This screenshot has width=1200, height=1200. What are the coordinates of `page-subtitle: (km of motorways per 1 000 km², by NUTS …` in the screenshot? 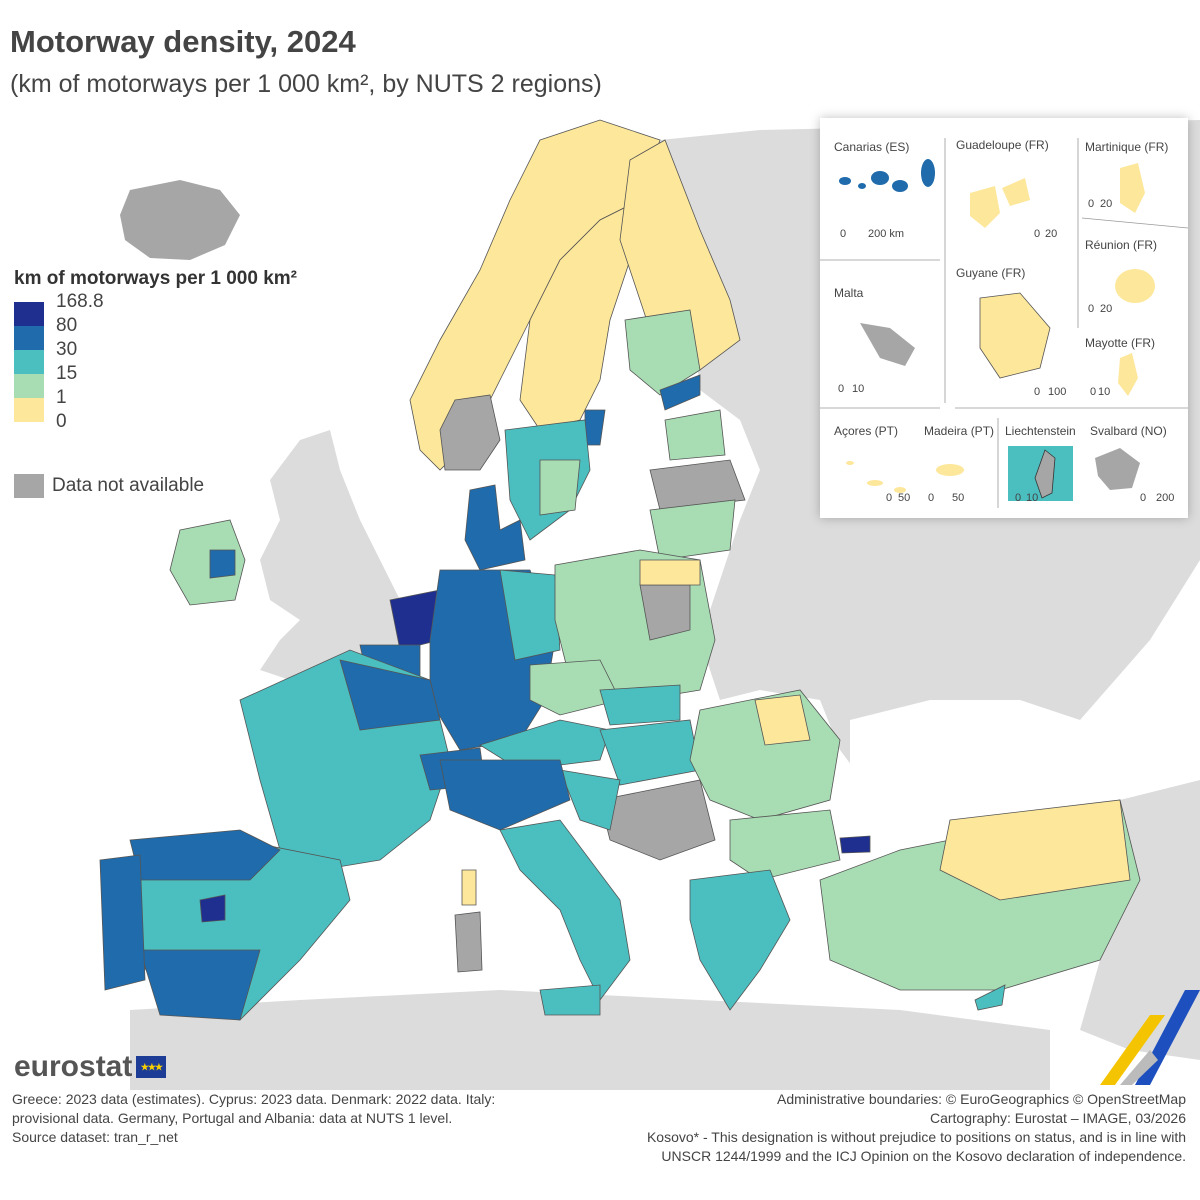 It's located at (306, 84).